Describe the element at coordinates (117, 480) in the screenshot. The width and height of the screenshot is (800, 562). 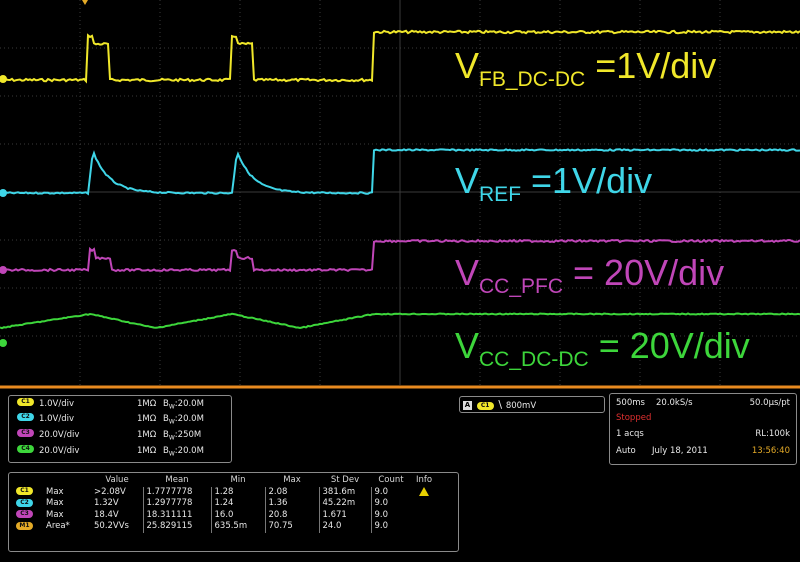
I see `header-value: Value` at that location.